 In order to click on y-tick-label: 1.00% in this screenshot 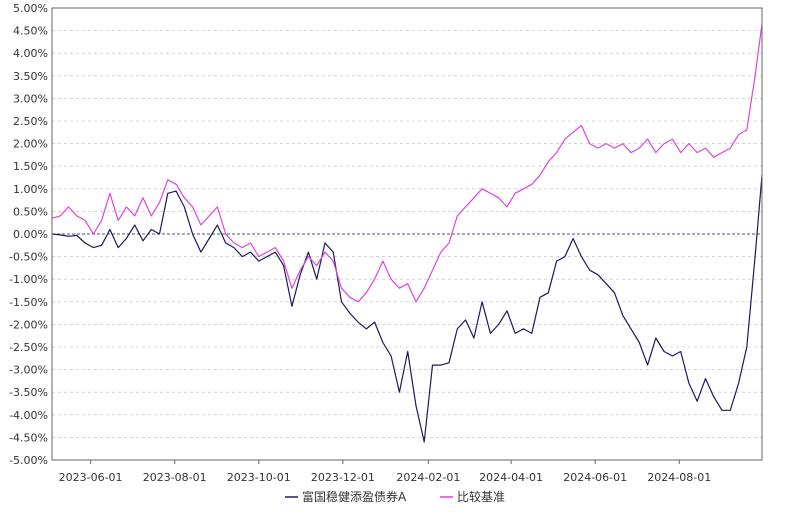, I will do `click(30, 189)`.